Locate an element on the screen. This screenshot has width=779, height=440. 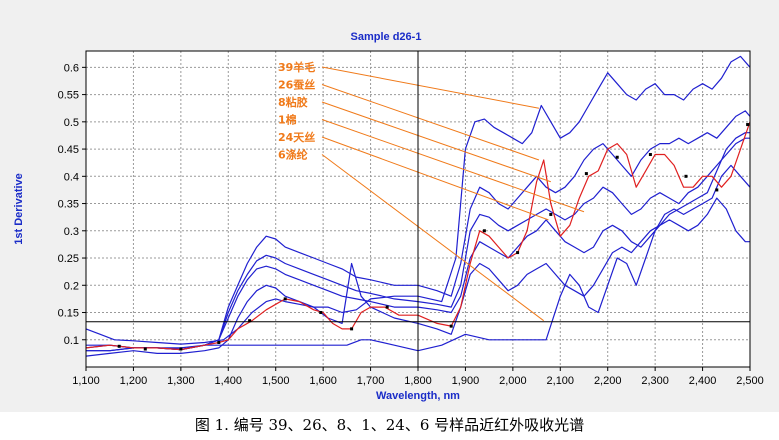
y-axis-ticks: 0.1 0.15 0.2 0.25 0.3 0.35 0.4 0.45 0.5 0.55 0.6 is located at coordinates (72, 204).